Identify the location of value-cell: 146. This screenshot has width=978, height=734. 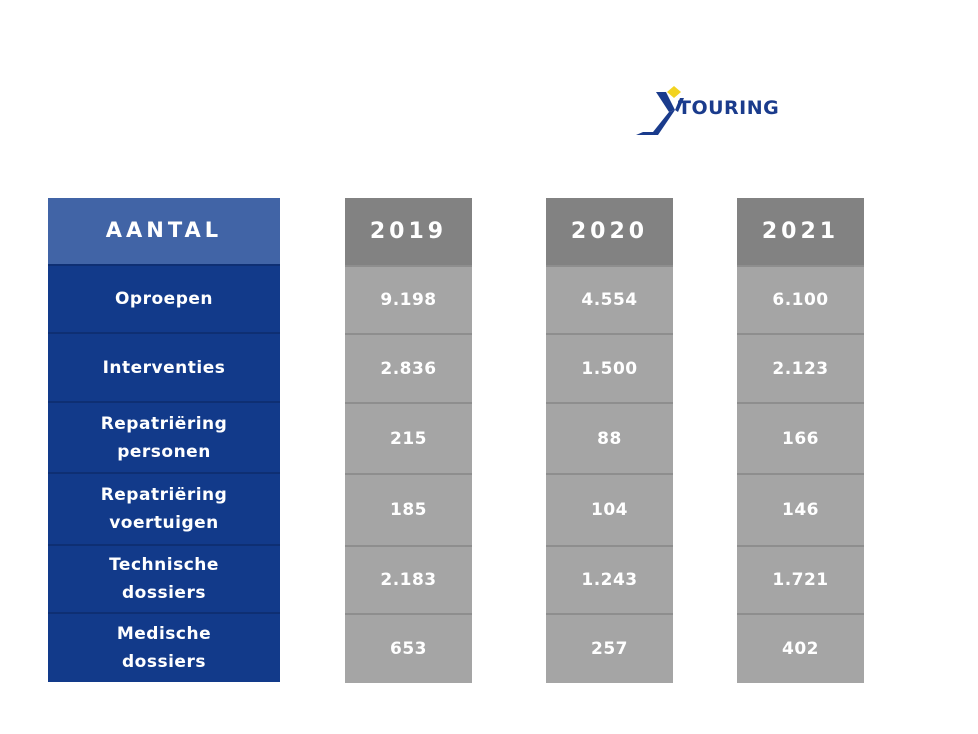
(800, 509).